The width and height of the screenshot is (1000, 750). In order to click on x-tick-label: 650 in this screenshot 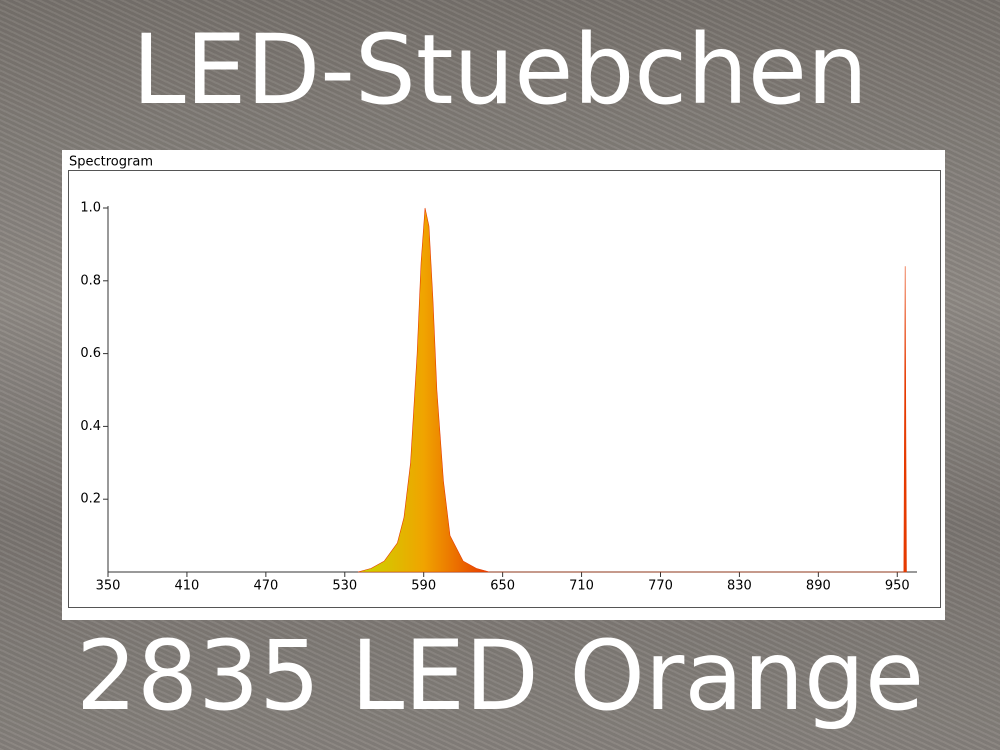, I will do `click(502, 586)`.